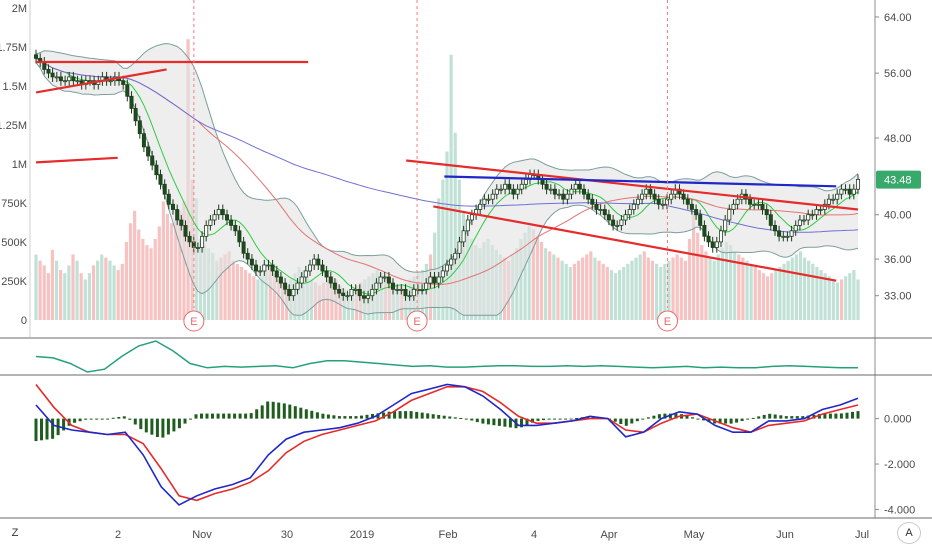  I want to click on price-axis: 64.00 56.00 48.00 40.00 36.00 33.00, so click(893, 157).